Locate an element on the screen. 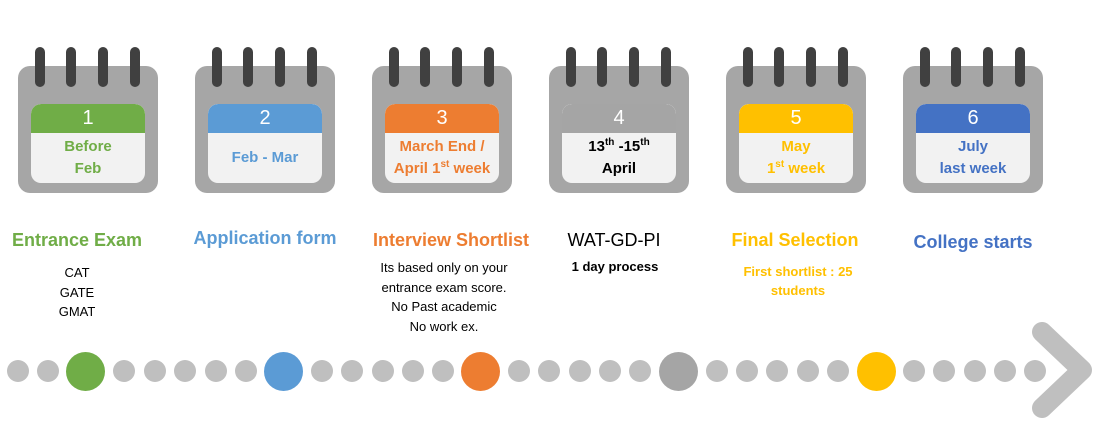 Image resolution: width=1095 pixels, height=431 pixels. calendar-step-4: 4 13th -15th April is located at coordinates (619, 120).